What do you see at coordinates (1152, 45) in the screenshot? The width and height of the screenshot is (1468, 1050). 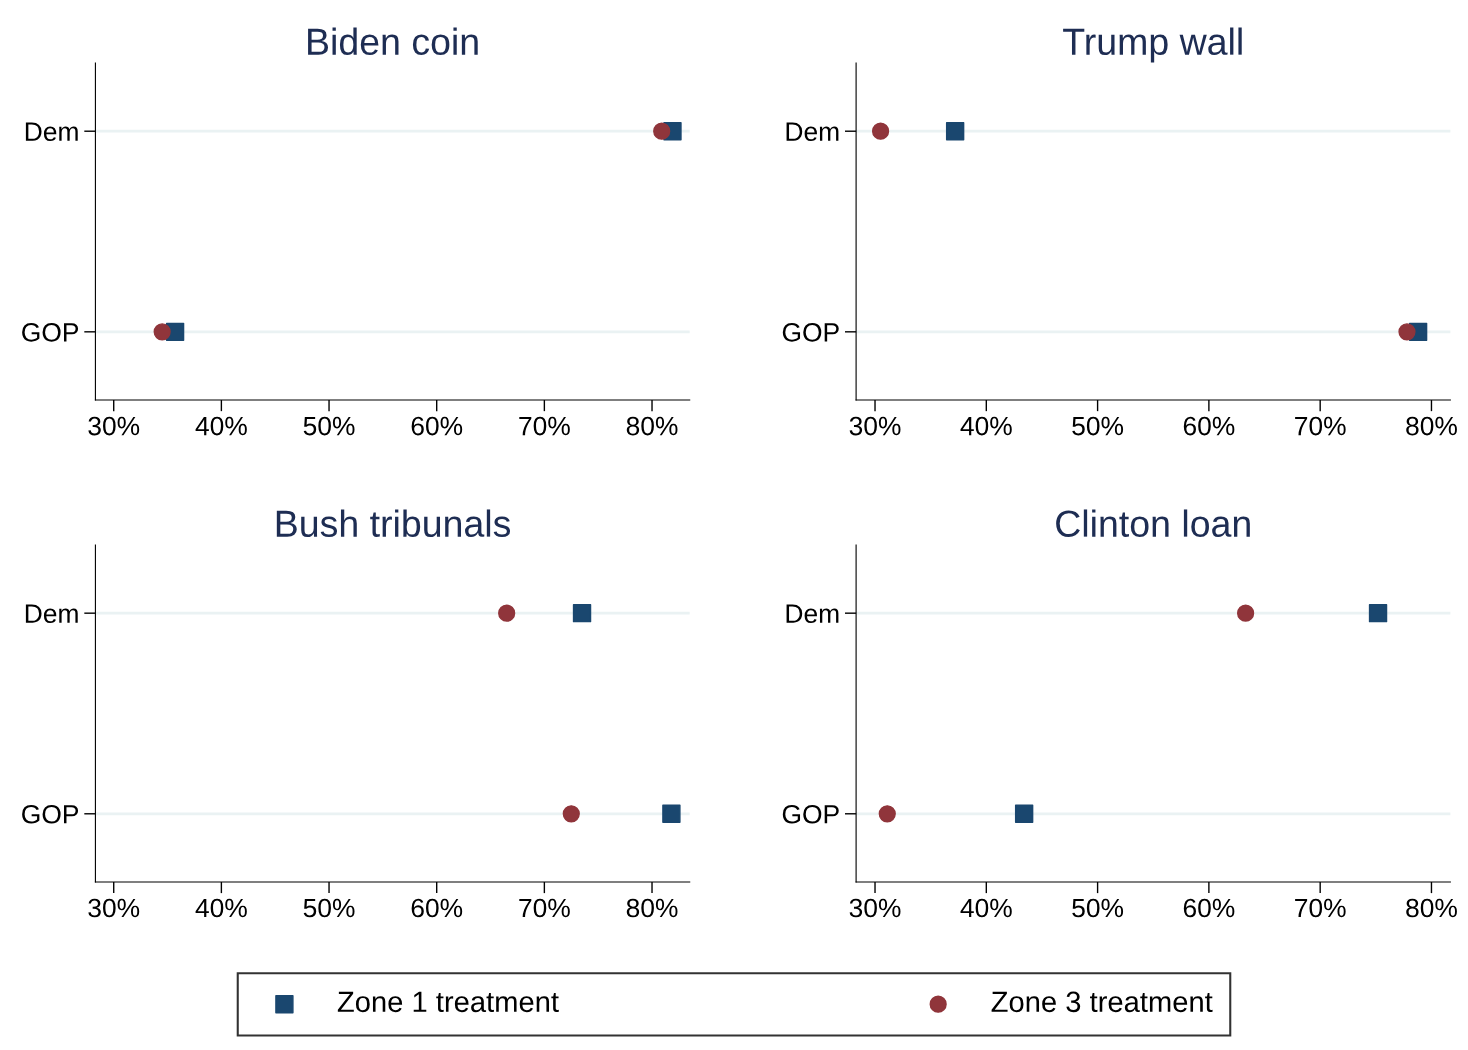 I see `chart-title: Trump wall` at bounding box center [1152, 45].